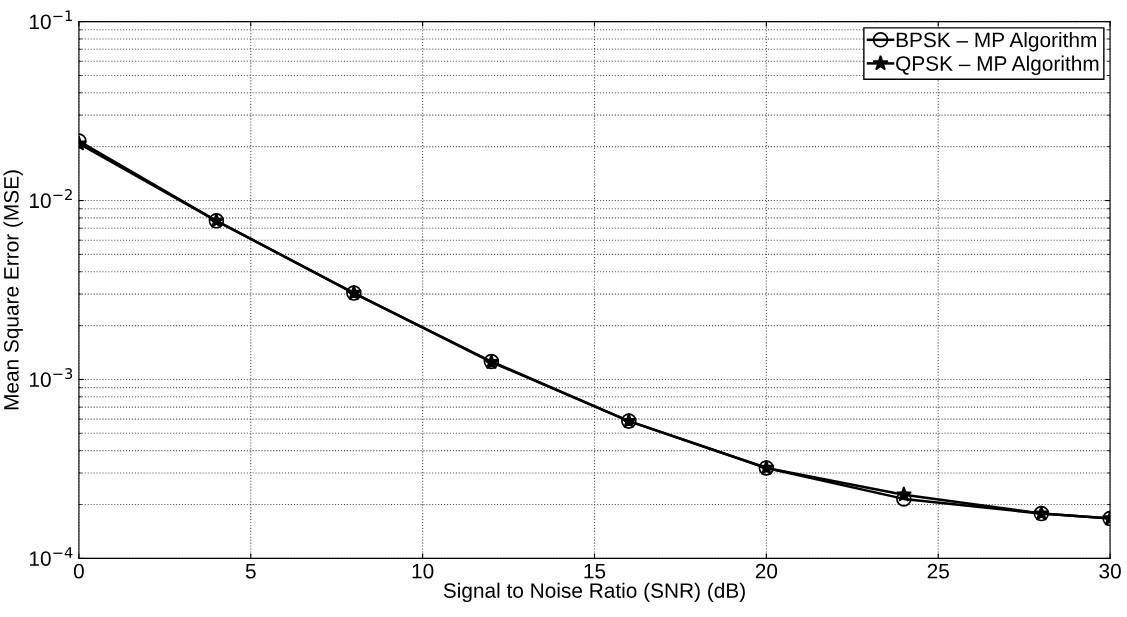 This screenshot has width=1127, height=617. Describe the element at coordinates (996, 42) in the screenshot. I see `legend-label: BPSK – MP Algorithm` at that location.